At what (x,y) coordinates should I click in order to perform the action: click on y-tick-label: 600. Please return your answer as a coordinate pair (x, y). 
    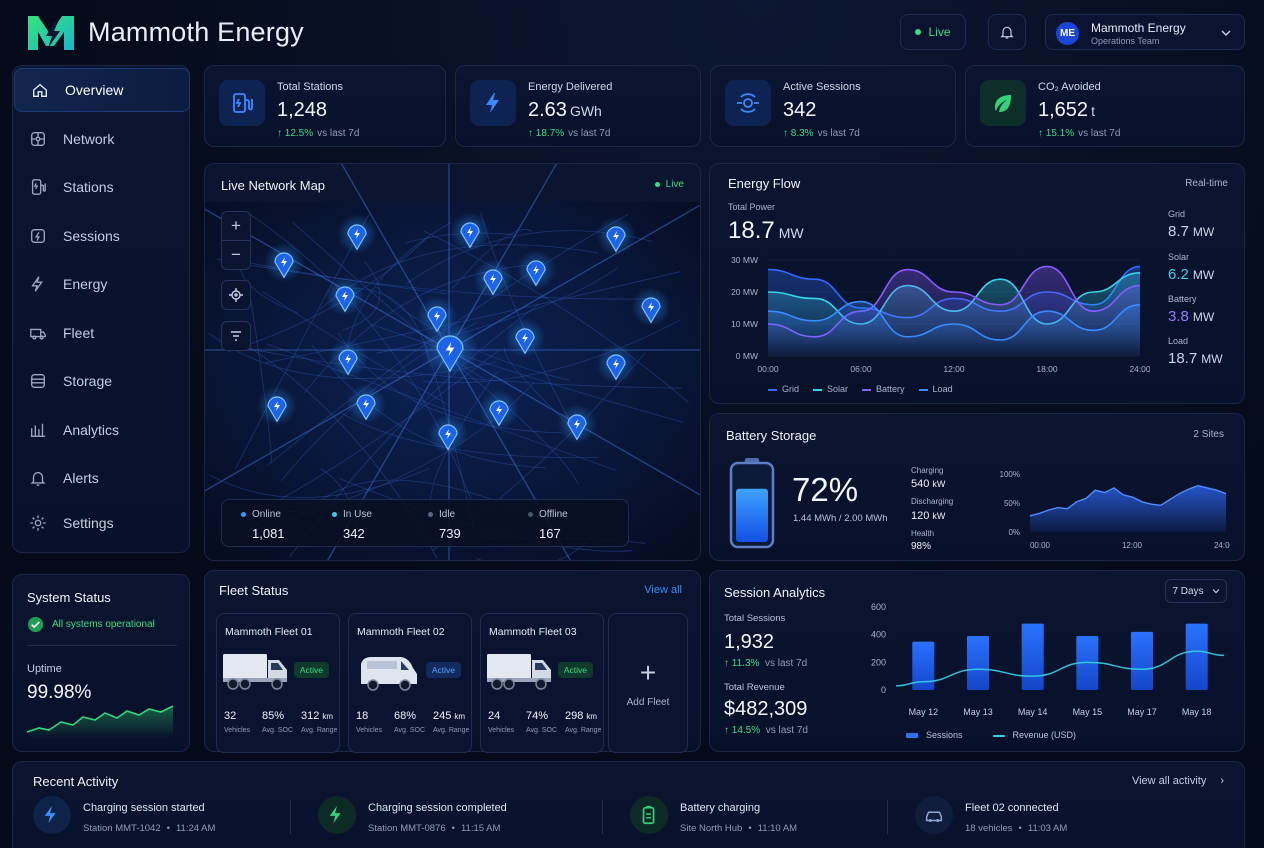
    Looking at the image, I should click on (878, 607).